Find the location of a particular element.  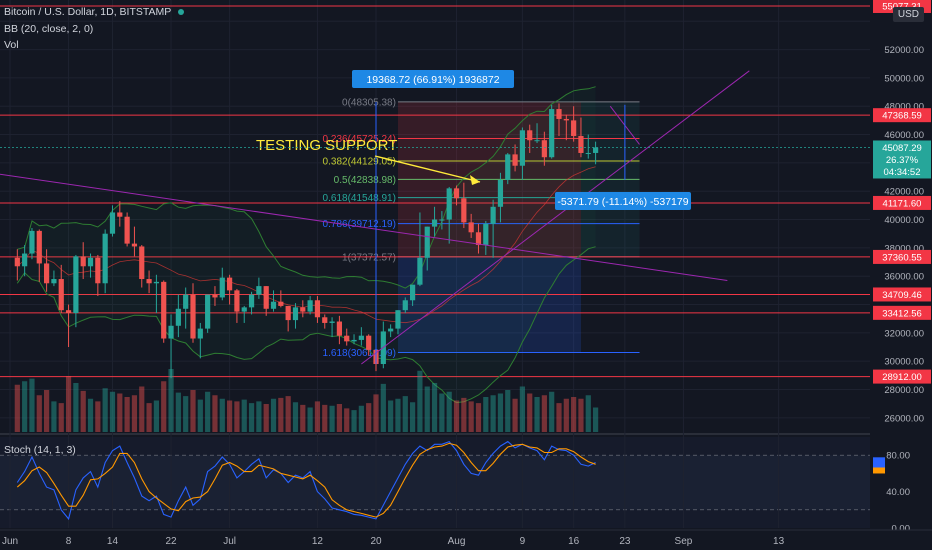

symbol-title-row: Bitcoin / U.S. Dollar, 1D, BITSTAMP is located at coordinates (94, 12).